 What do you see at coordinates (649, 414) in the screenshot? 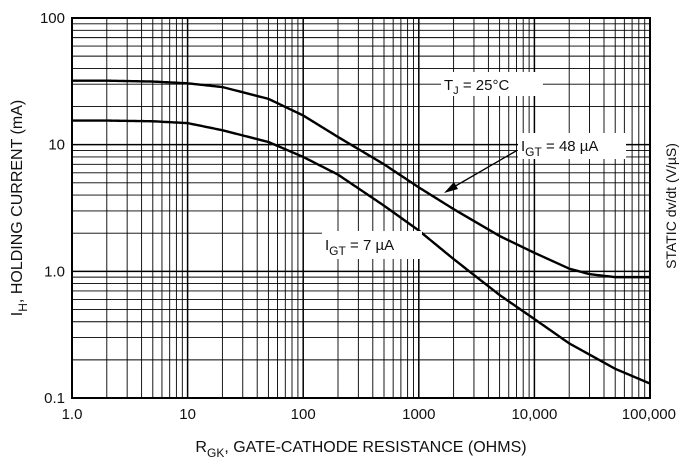
I see `x-tick-label: 100,000` at bounding box center [649, 414].